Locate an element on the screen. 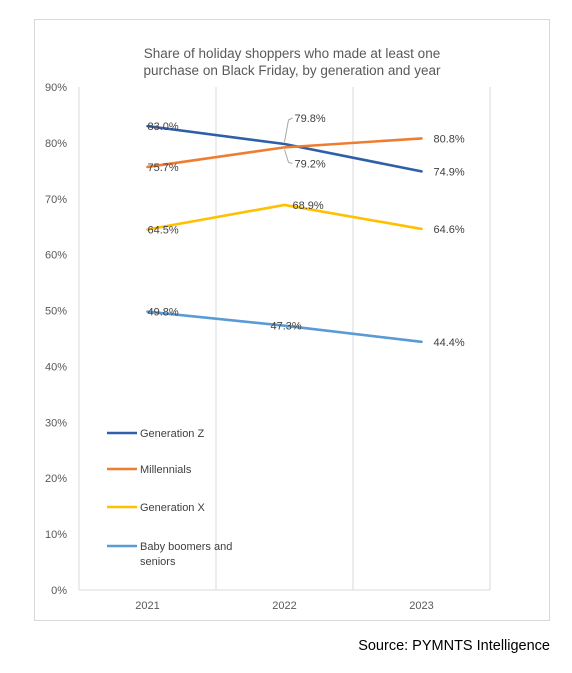  data-label: 47.3% is located at coordinates (286, 327).